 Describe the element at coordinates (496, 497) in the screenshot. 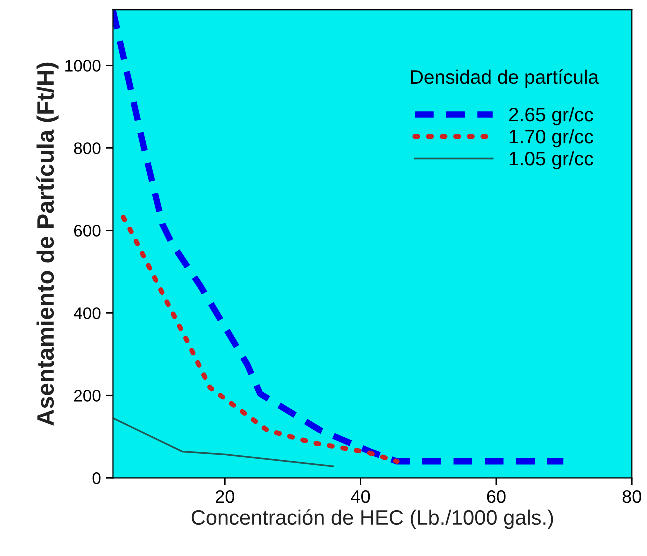

I see `x-tick-label: 60` at that location.